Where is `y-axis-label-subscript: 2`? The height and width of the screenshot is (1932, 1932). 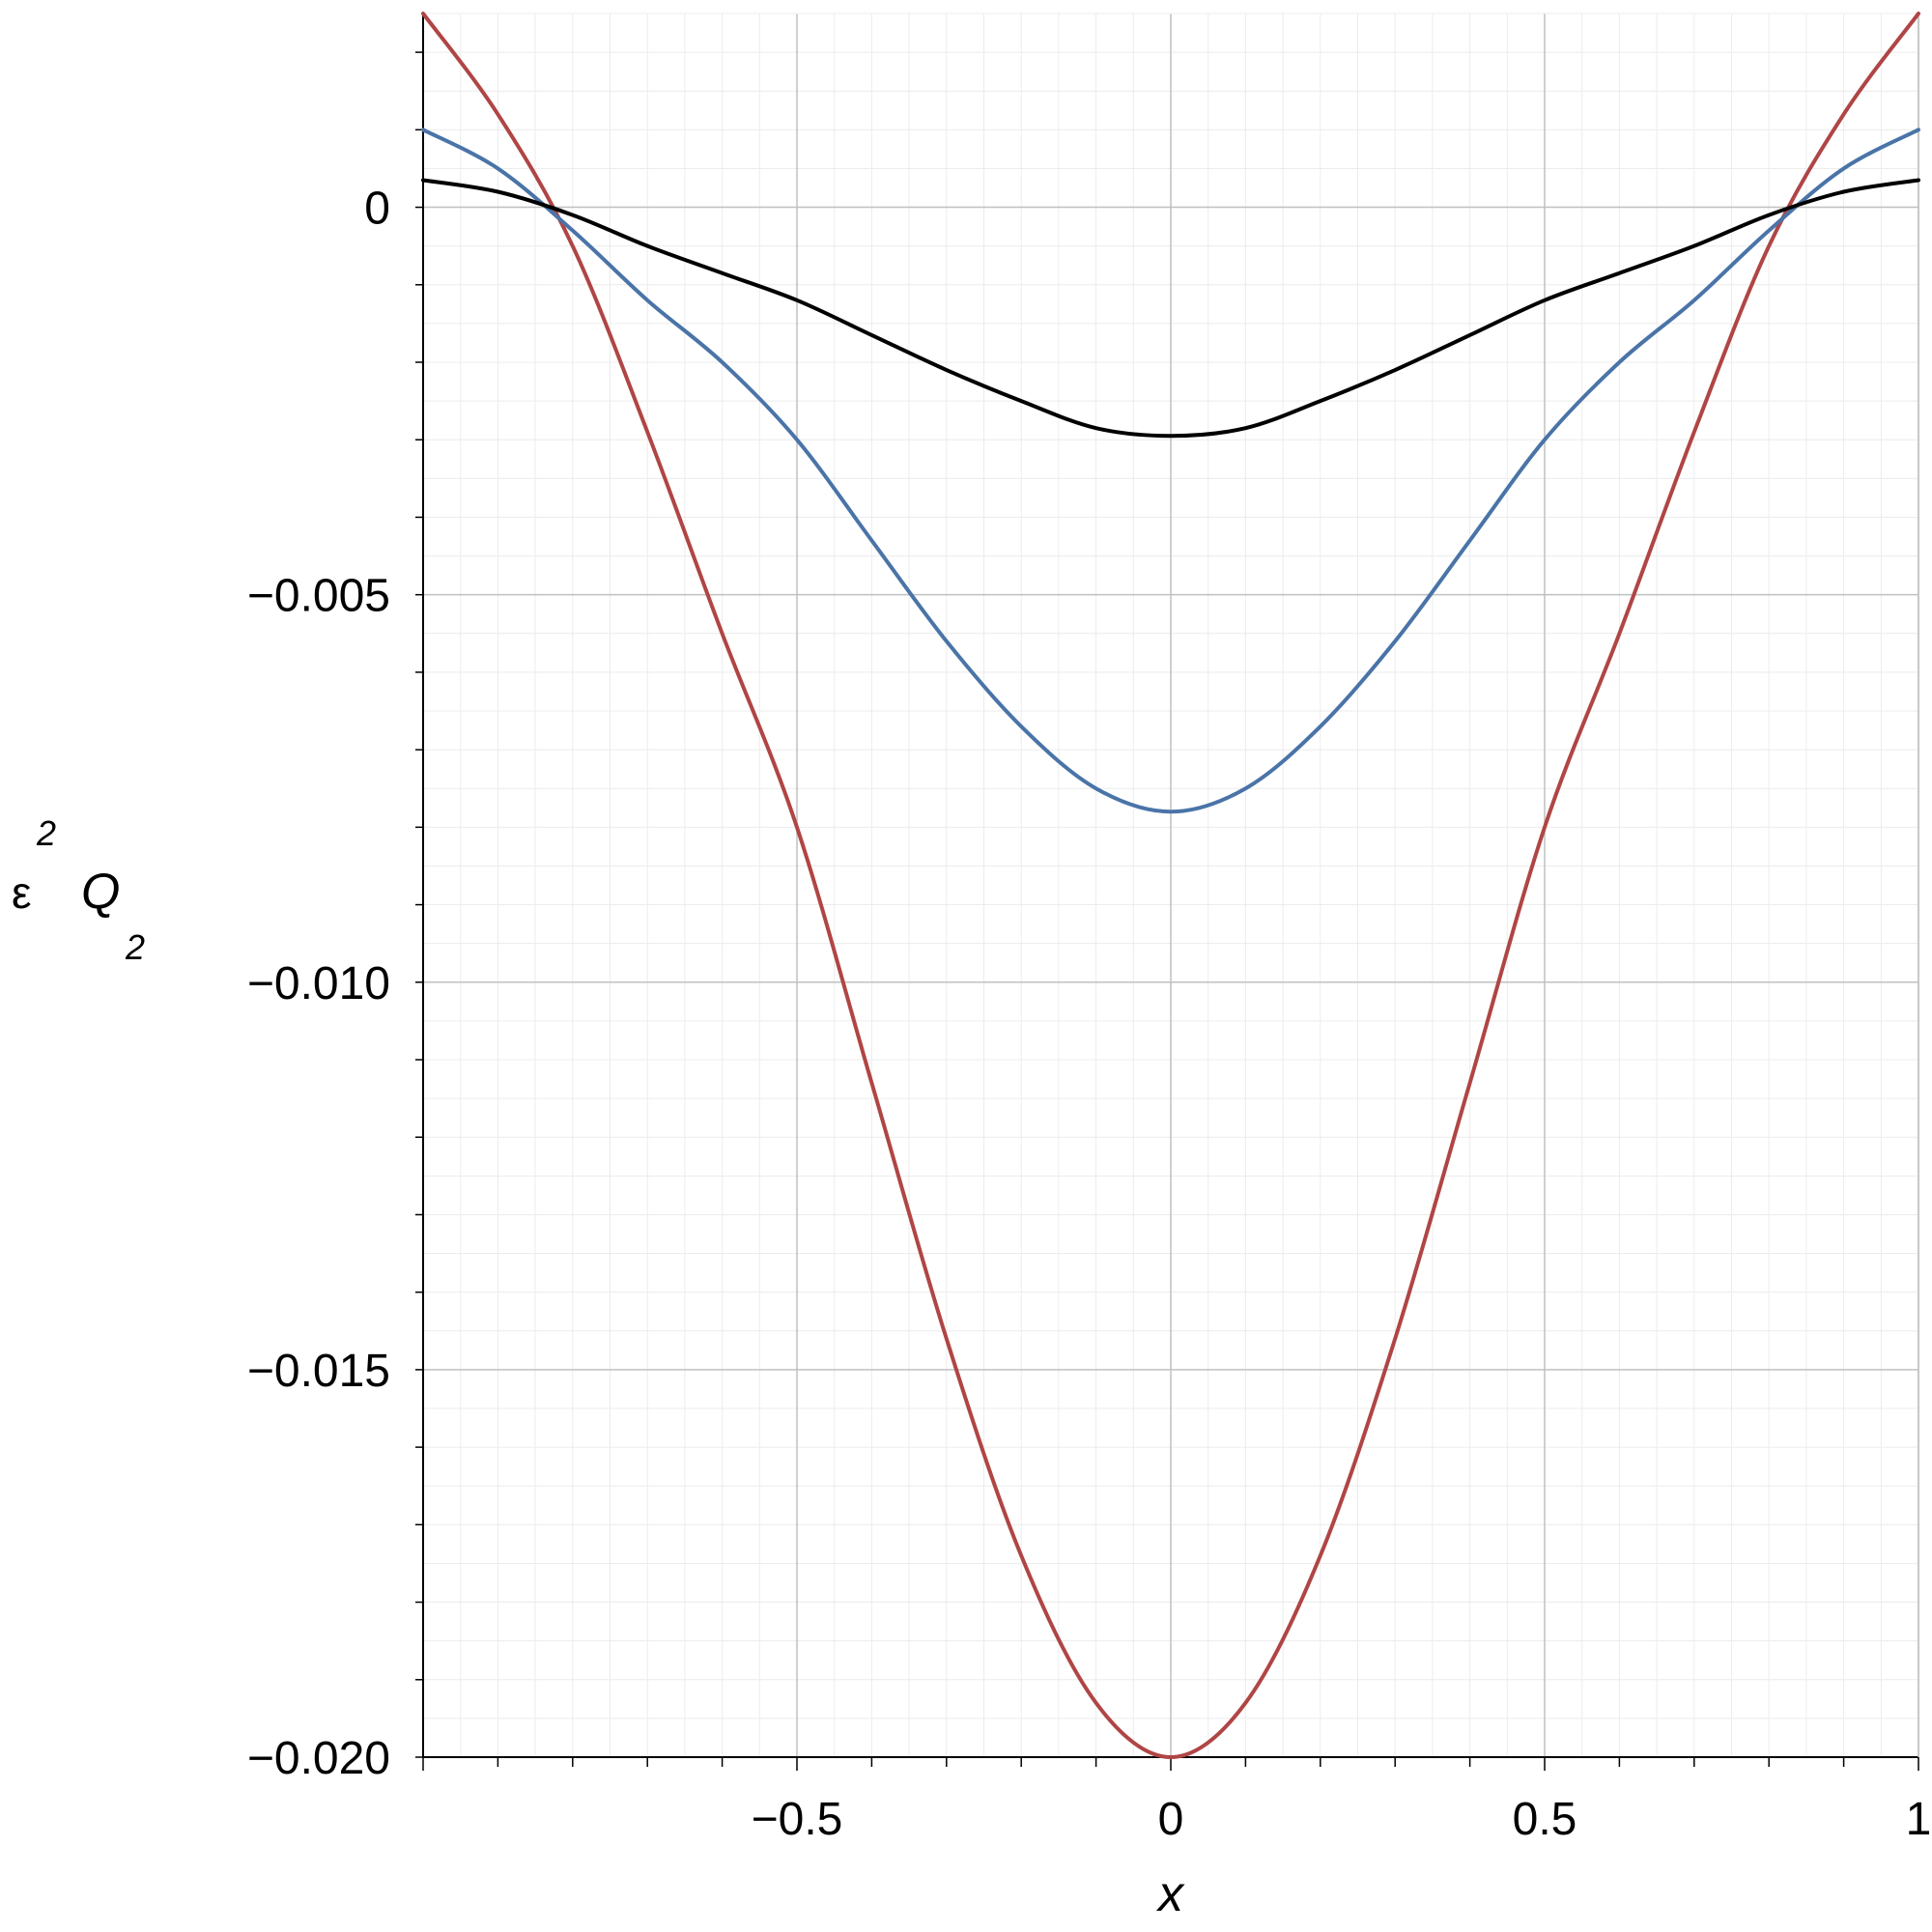
y-axis-label-subscript: 2 is located at coordinates (135, 947).